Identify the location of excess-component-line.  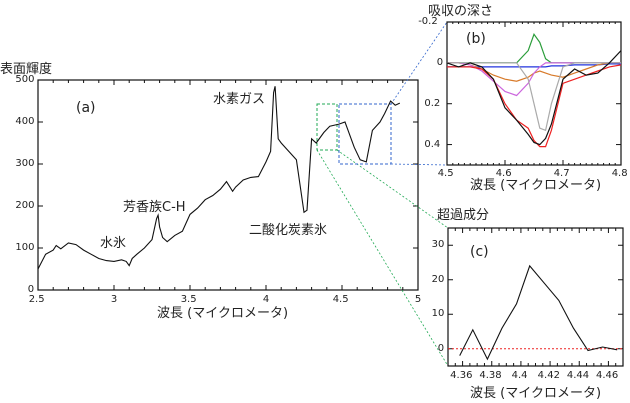
(538, 312).